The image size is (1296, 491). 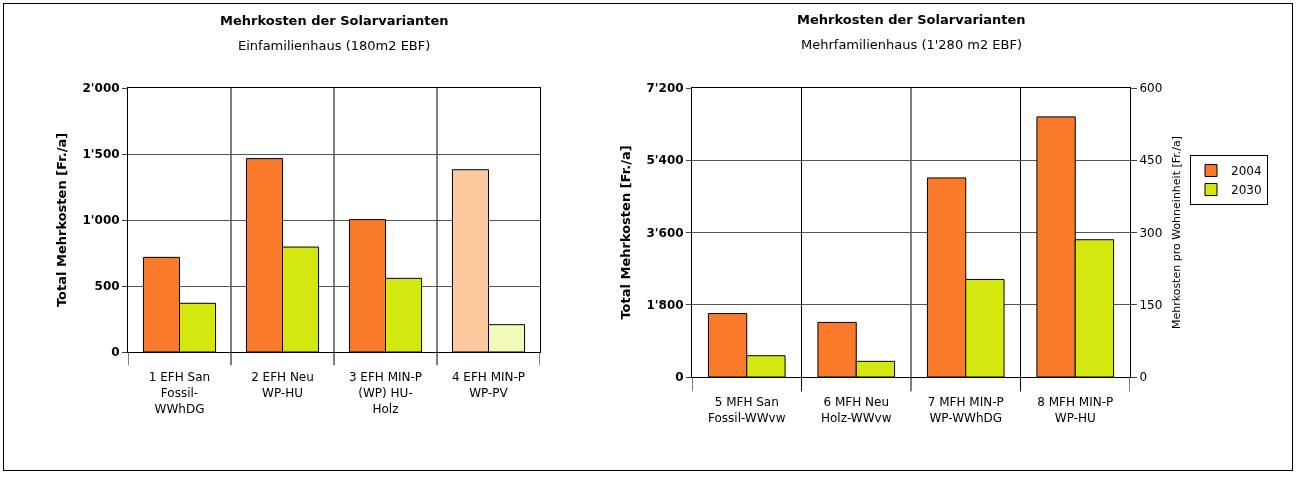 What do you see at coordinates (1151, 160) in the screenshot?
I see `y2-tick-label: 450` at bounding box center [1151, 160].